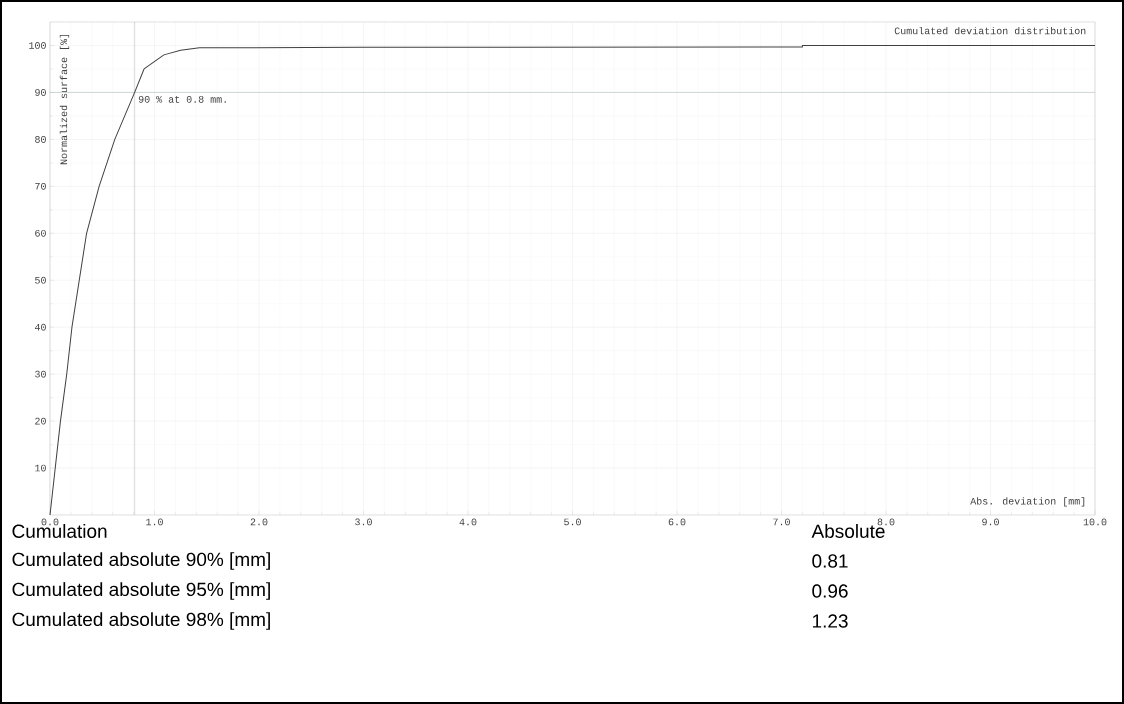  What do you see at coordinates (572, 522) in the screenshot?
I see `x-tick-label: 5.0` at bounding box center [572, 522].